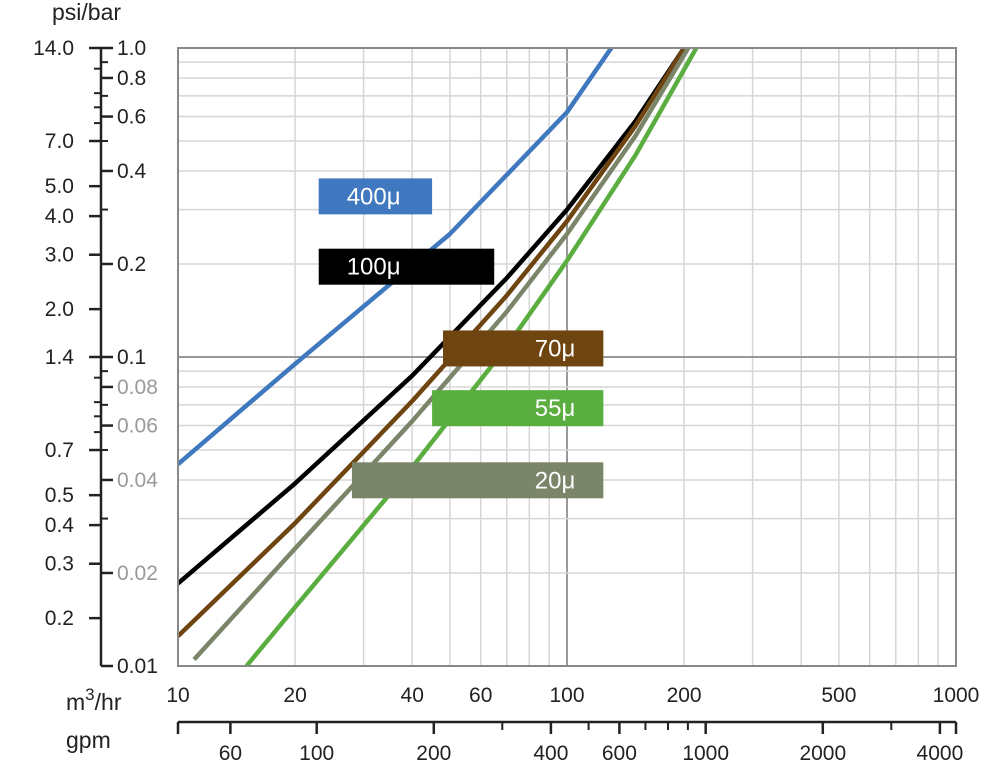  What do you see at coordinates (555, 480) in the screenshot?
I see `series-tag-label-4: 20μ` at bounding box center [555, 480].